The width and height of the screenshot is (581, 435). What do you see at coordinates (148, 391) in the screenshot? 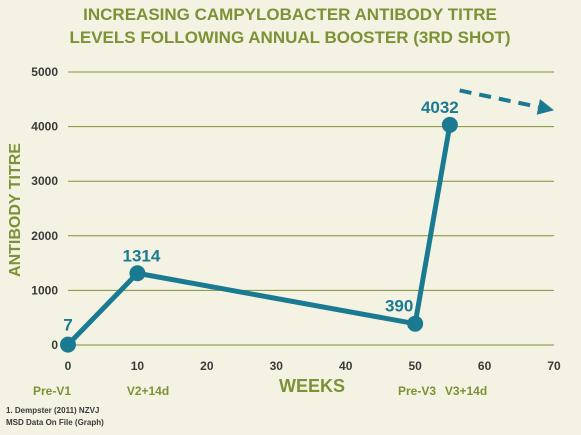
I see `phase-label-1: V2+14d` at bounding box center [148, 391].